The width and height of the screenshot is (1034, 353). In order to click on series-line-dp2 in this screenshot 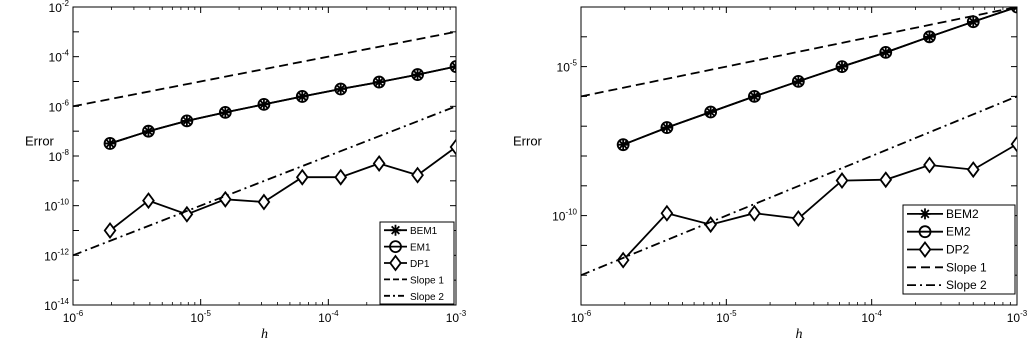, I will do `click(819, 202)`.